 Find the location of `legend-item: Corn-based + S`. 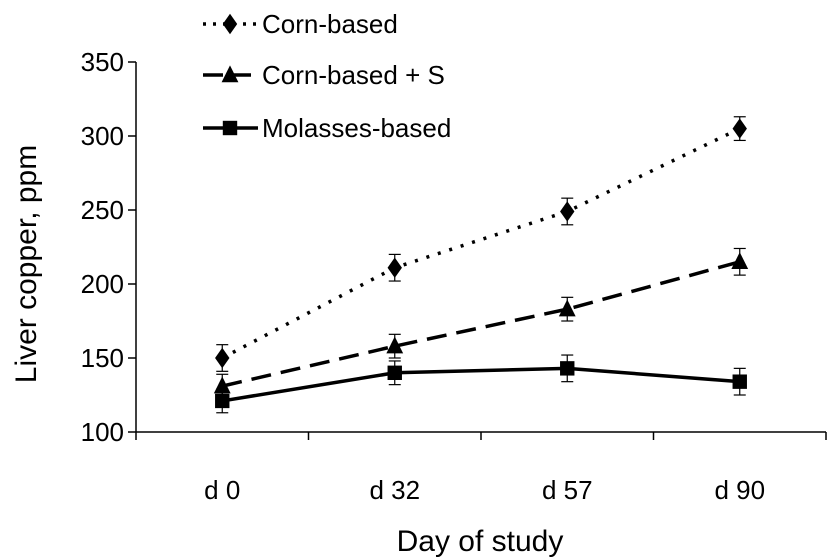

legend-item: Corn-based + S is located at coordinates (324, 75).